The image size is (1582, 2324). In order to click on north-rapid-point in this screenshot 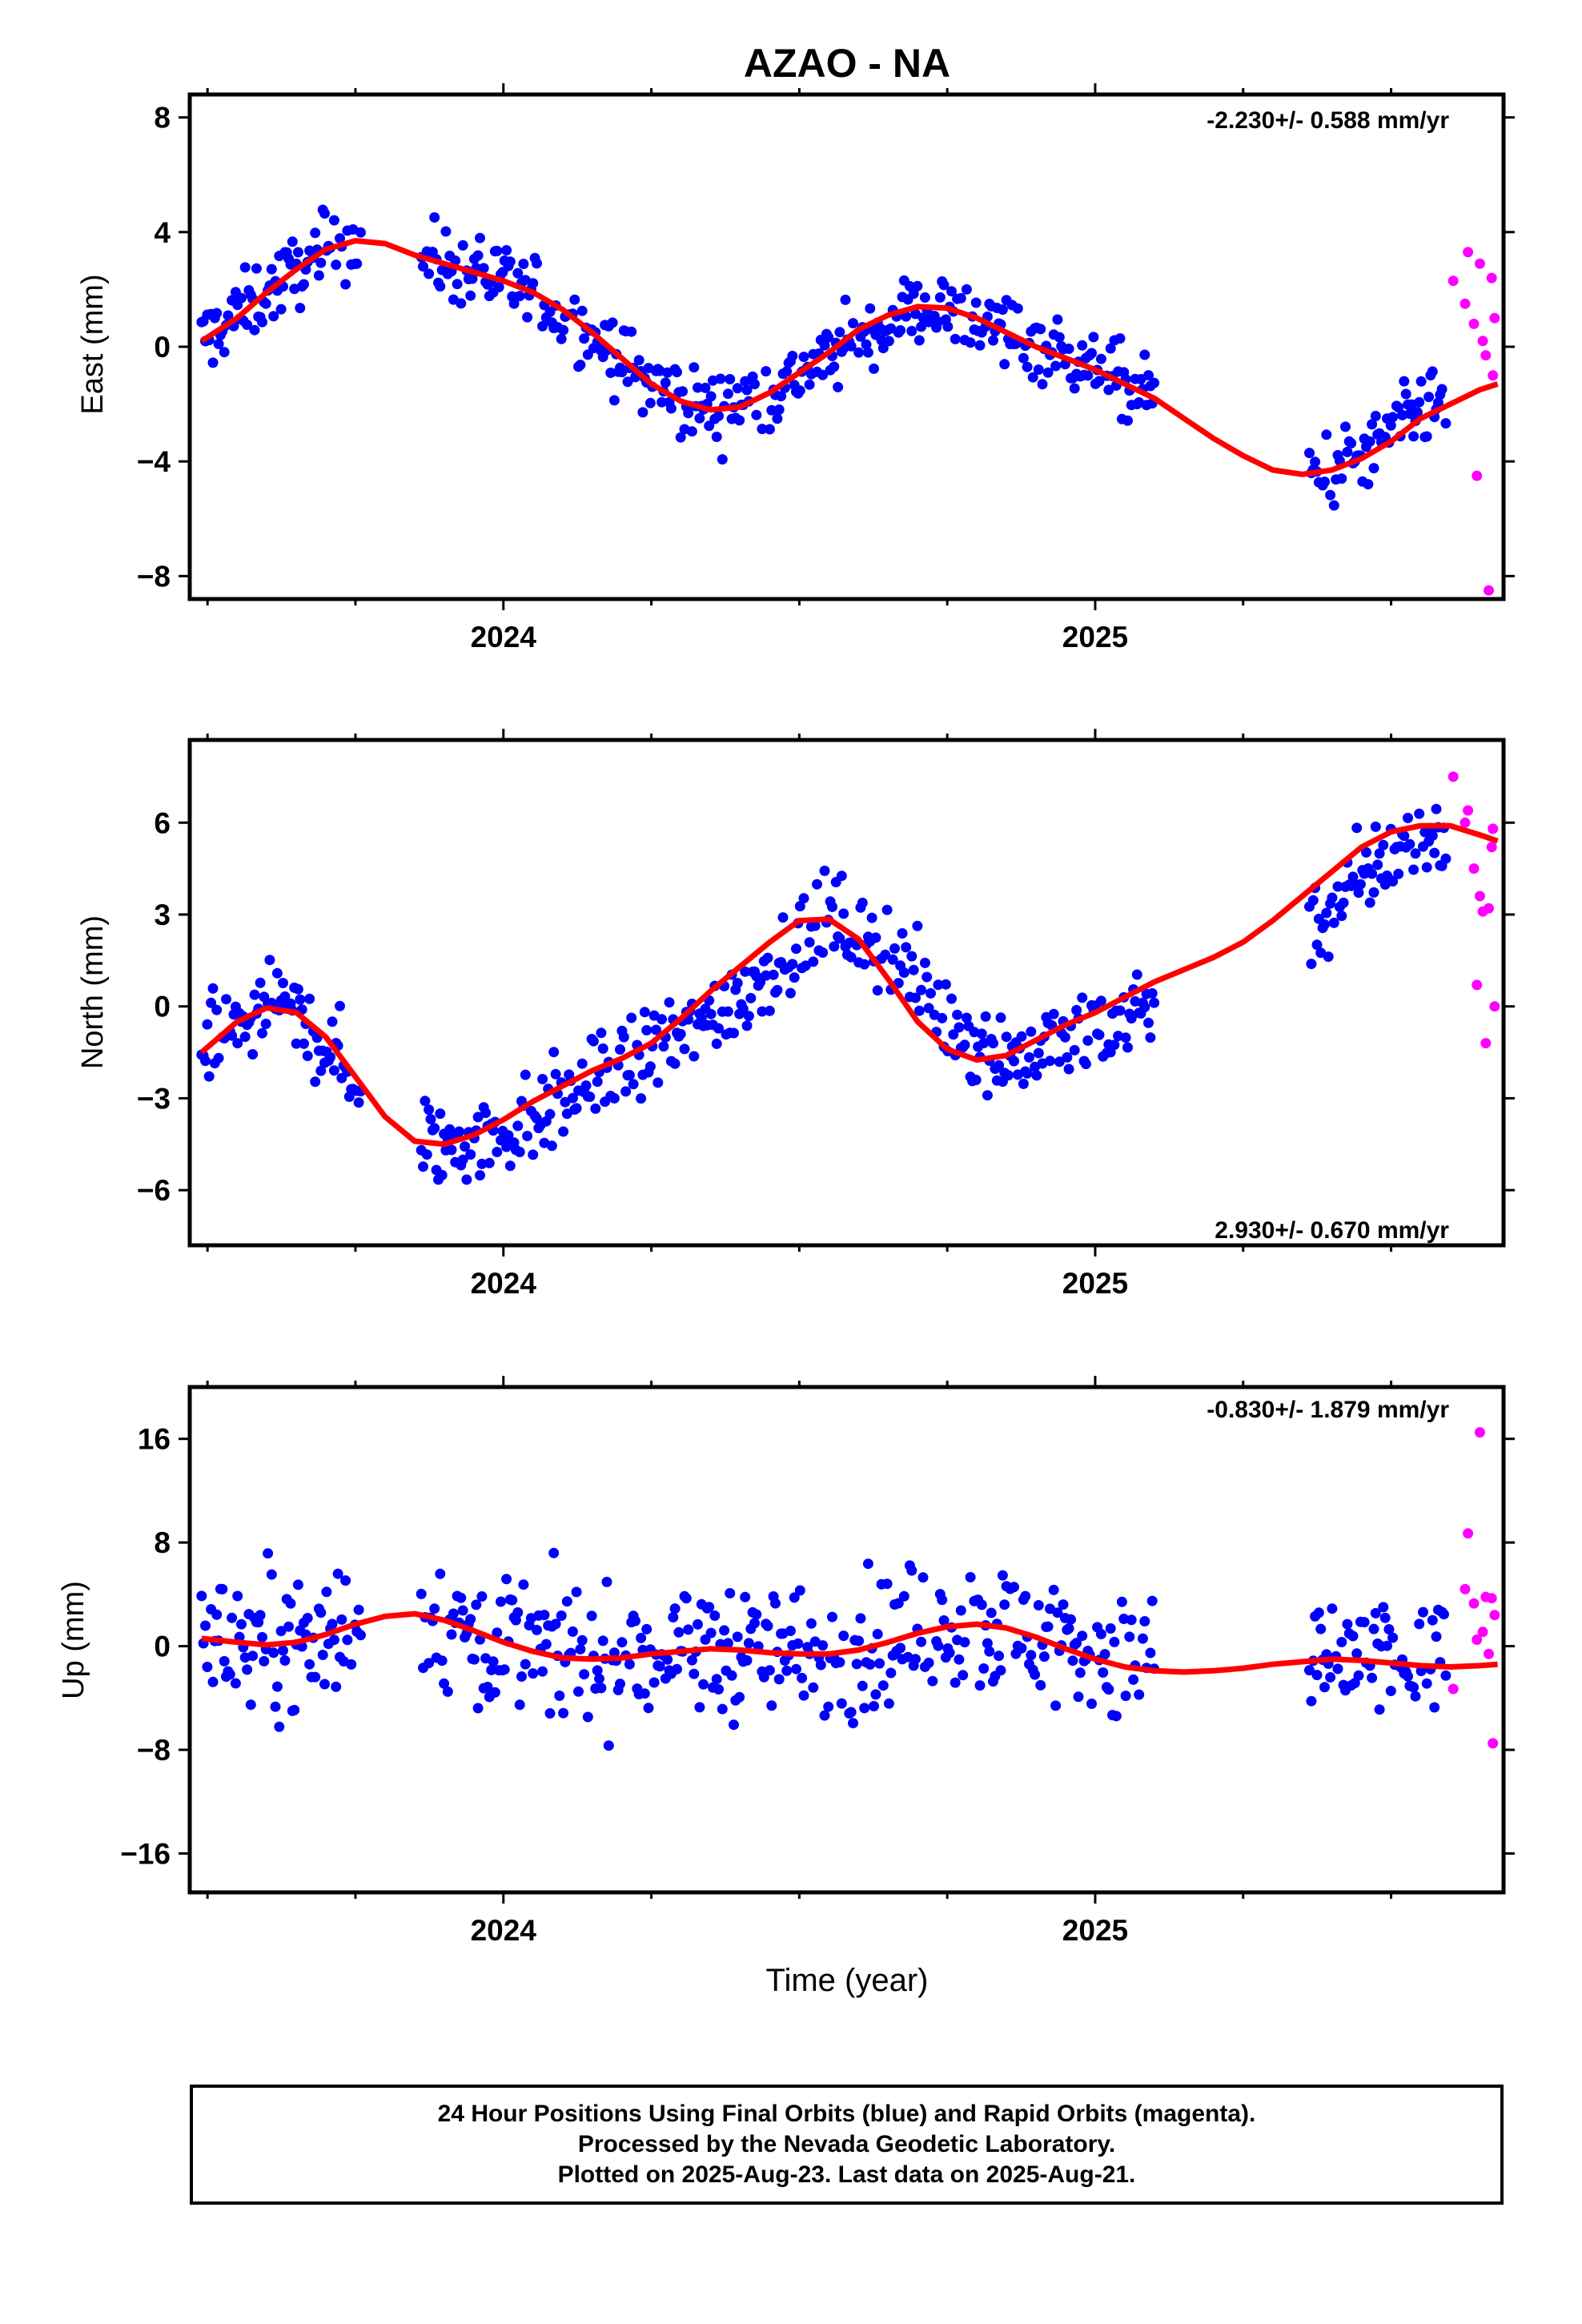, I will do `click(1493, 828)`.